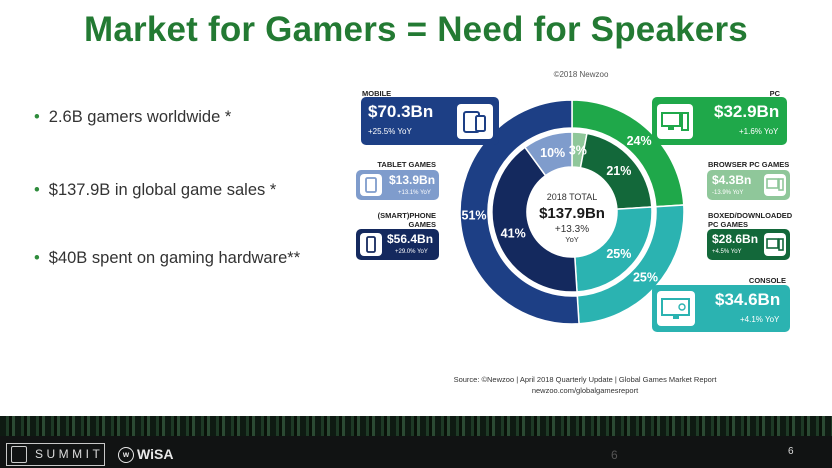 This screenshot has width=832, height=468. I want to click on mobile-callout: $70.3Bn +25.5% YoY, so click(430, 121).